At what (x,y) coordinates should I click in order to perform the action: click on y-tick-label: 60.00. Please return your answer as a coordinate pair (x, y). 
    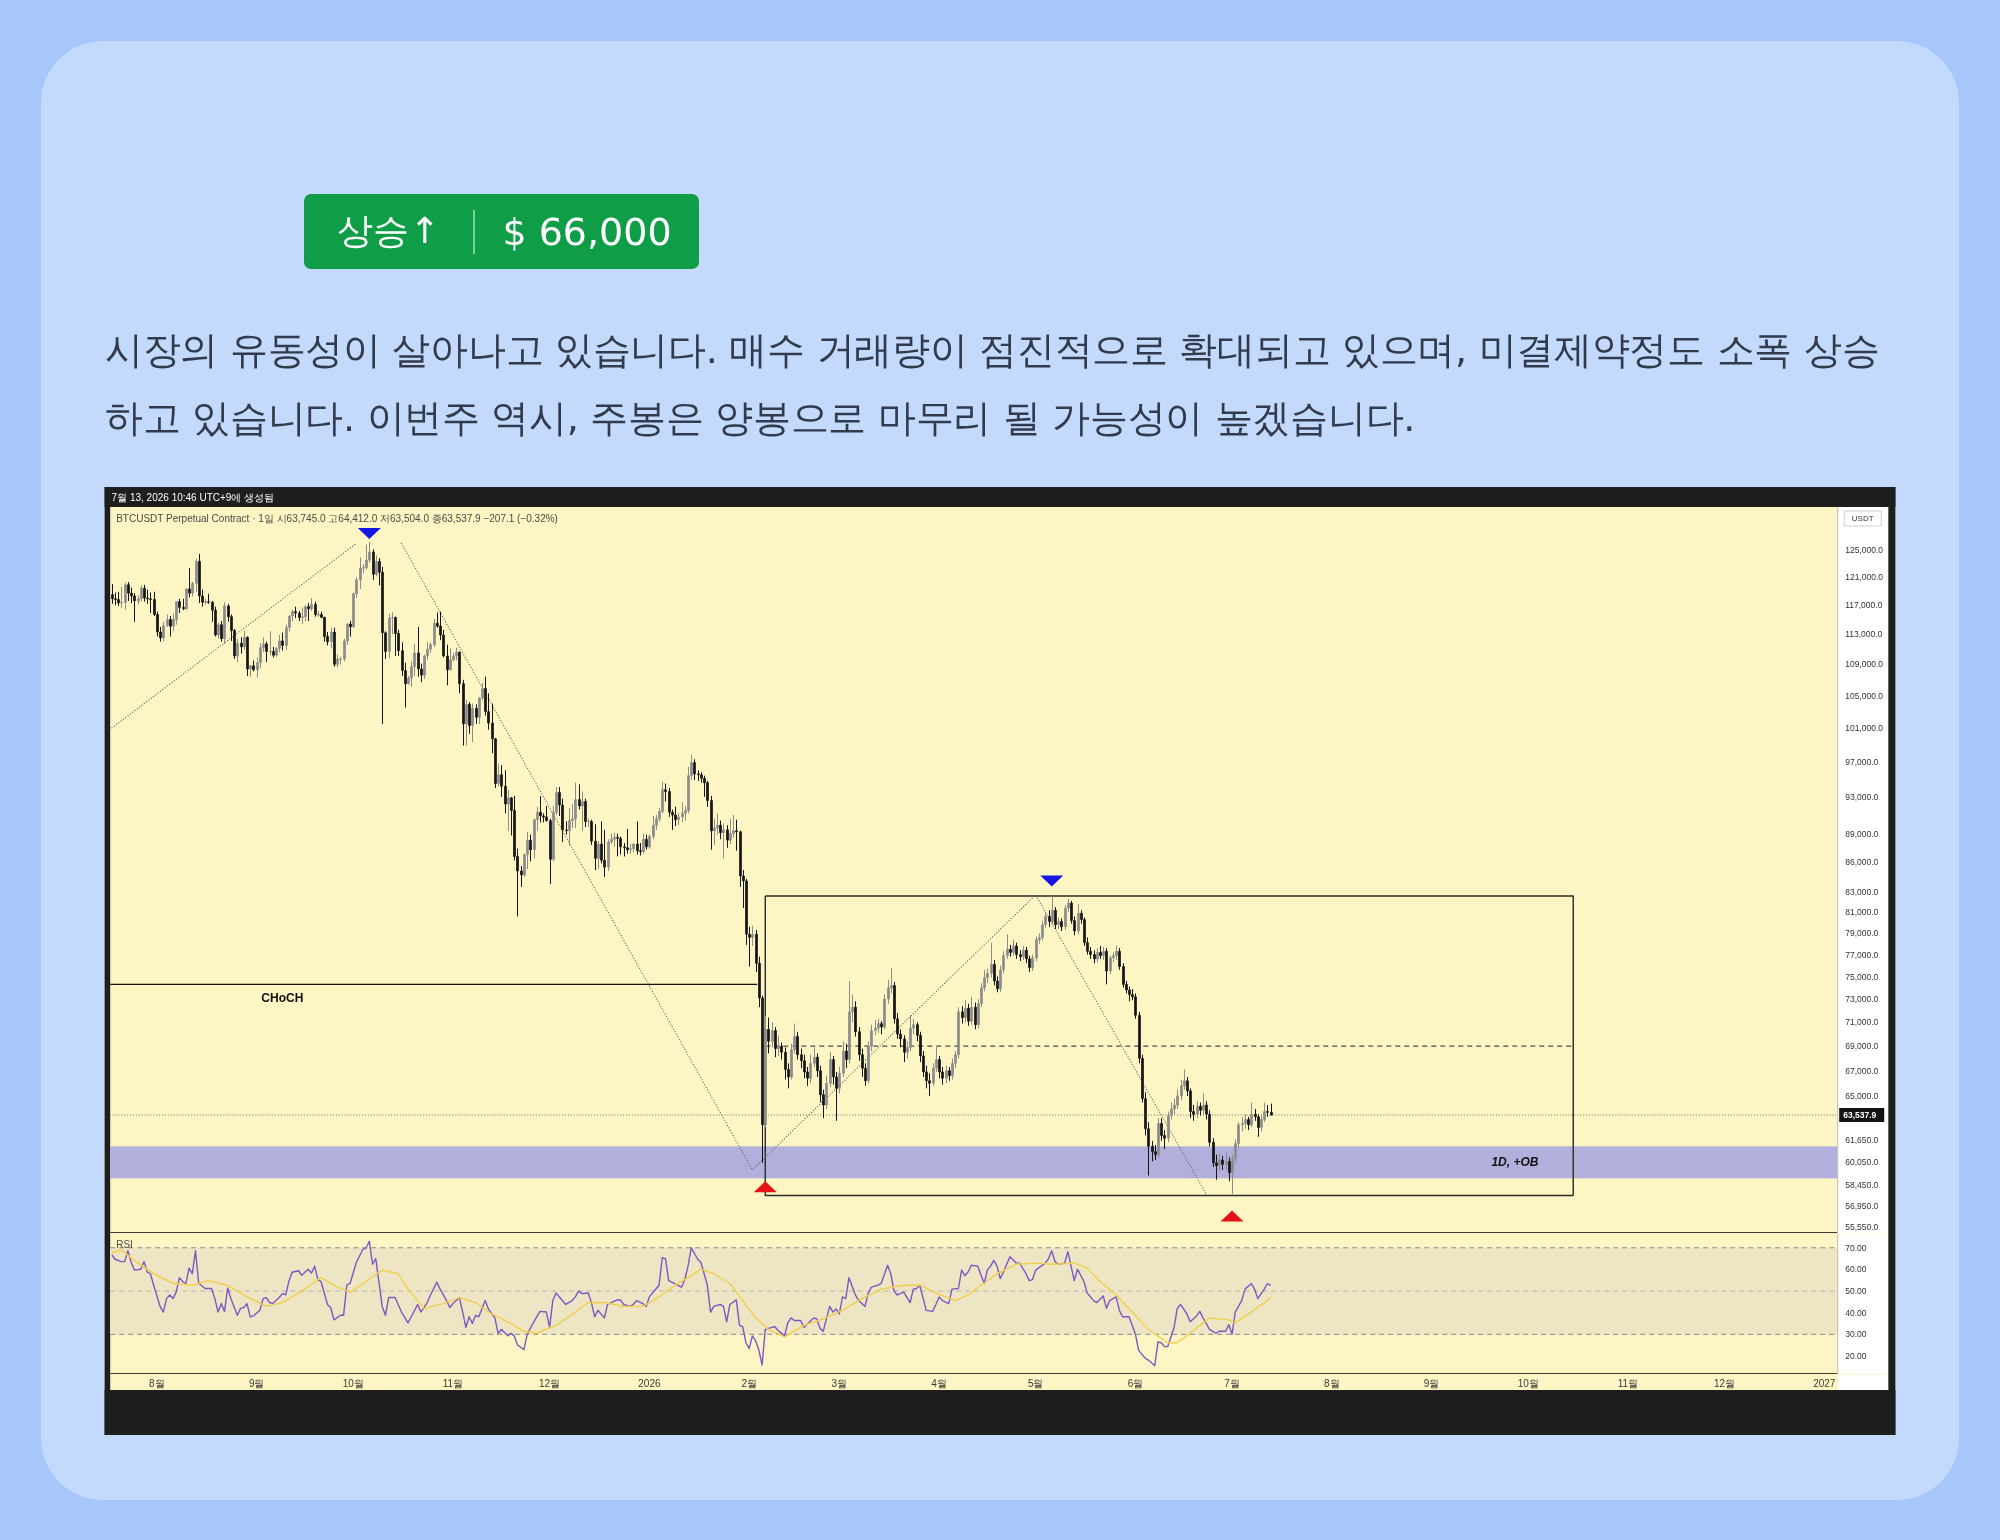
    Looking at the image, I should click on (1856, 1269).